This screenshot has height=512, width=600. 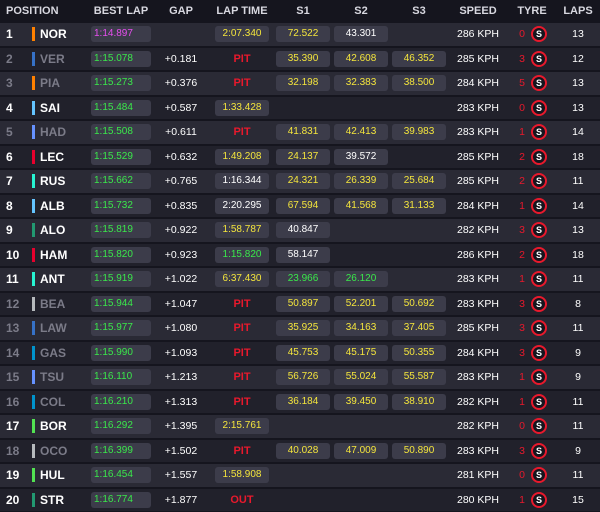 What do you see at coordinates (121, 500) in the screenshot?
I see `best-lap-cell: 1:16.774` at bounding box center [121, 500].